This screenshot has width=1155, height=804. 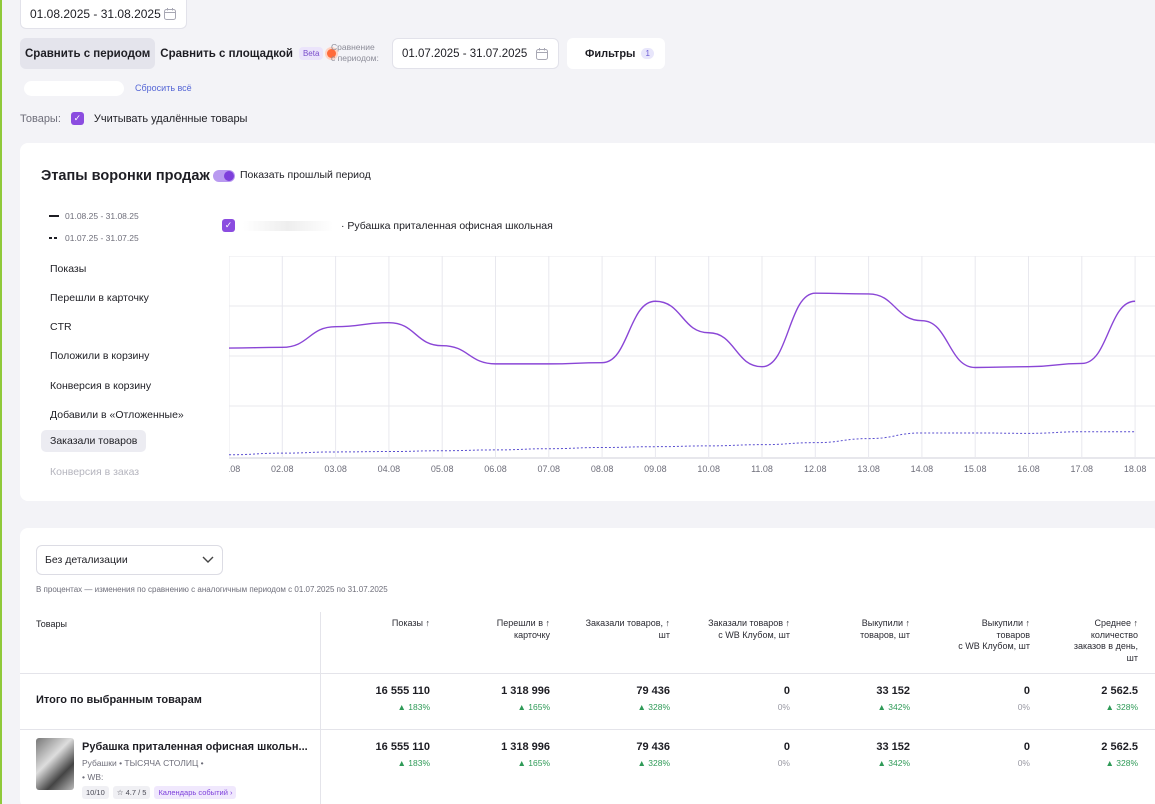 I want to click on product-cell-value: 0, so click(x=1026, y=747).